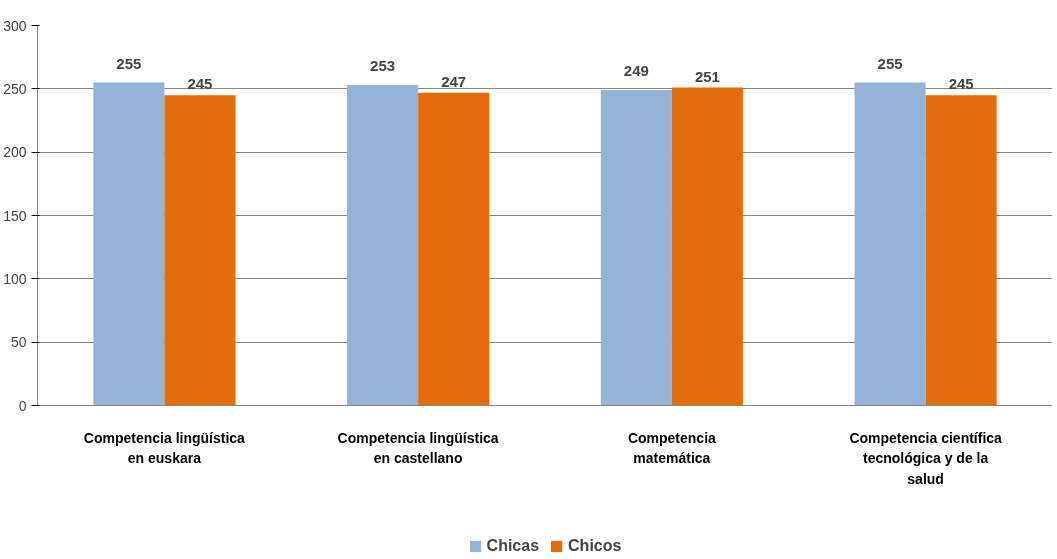 The image size is (1057, 559). Describe the element at coordinates (15, 278) in the screenshot. I see `y-tick-label: 100` at that location.